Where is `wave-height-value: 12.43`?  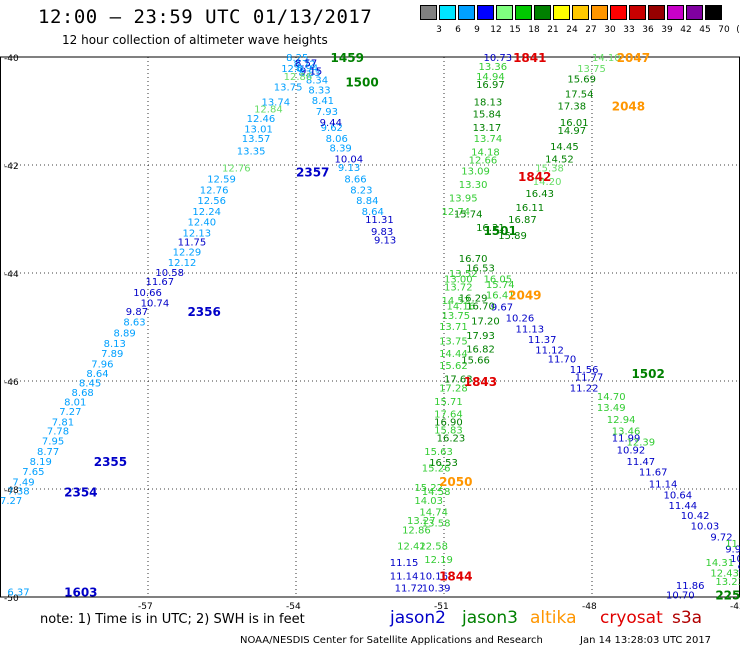
wave-height-value: 12.43 is located at coordinates (724, 574).